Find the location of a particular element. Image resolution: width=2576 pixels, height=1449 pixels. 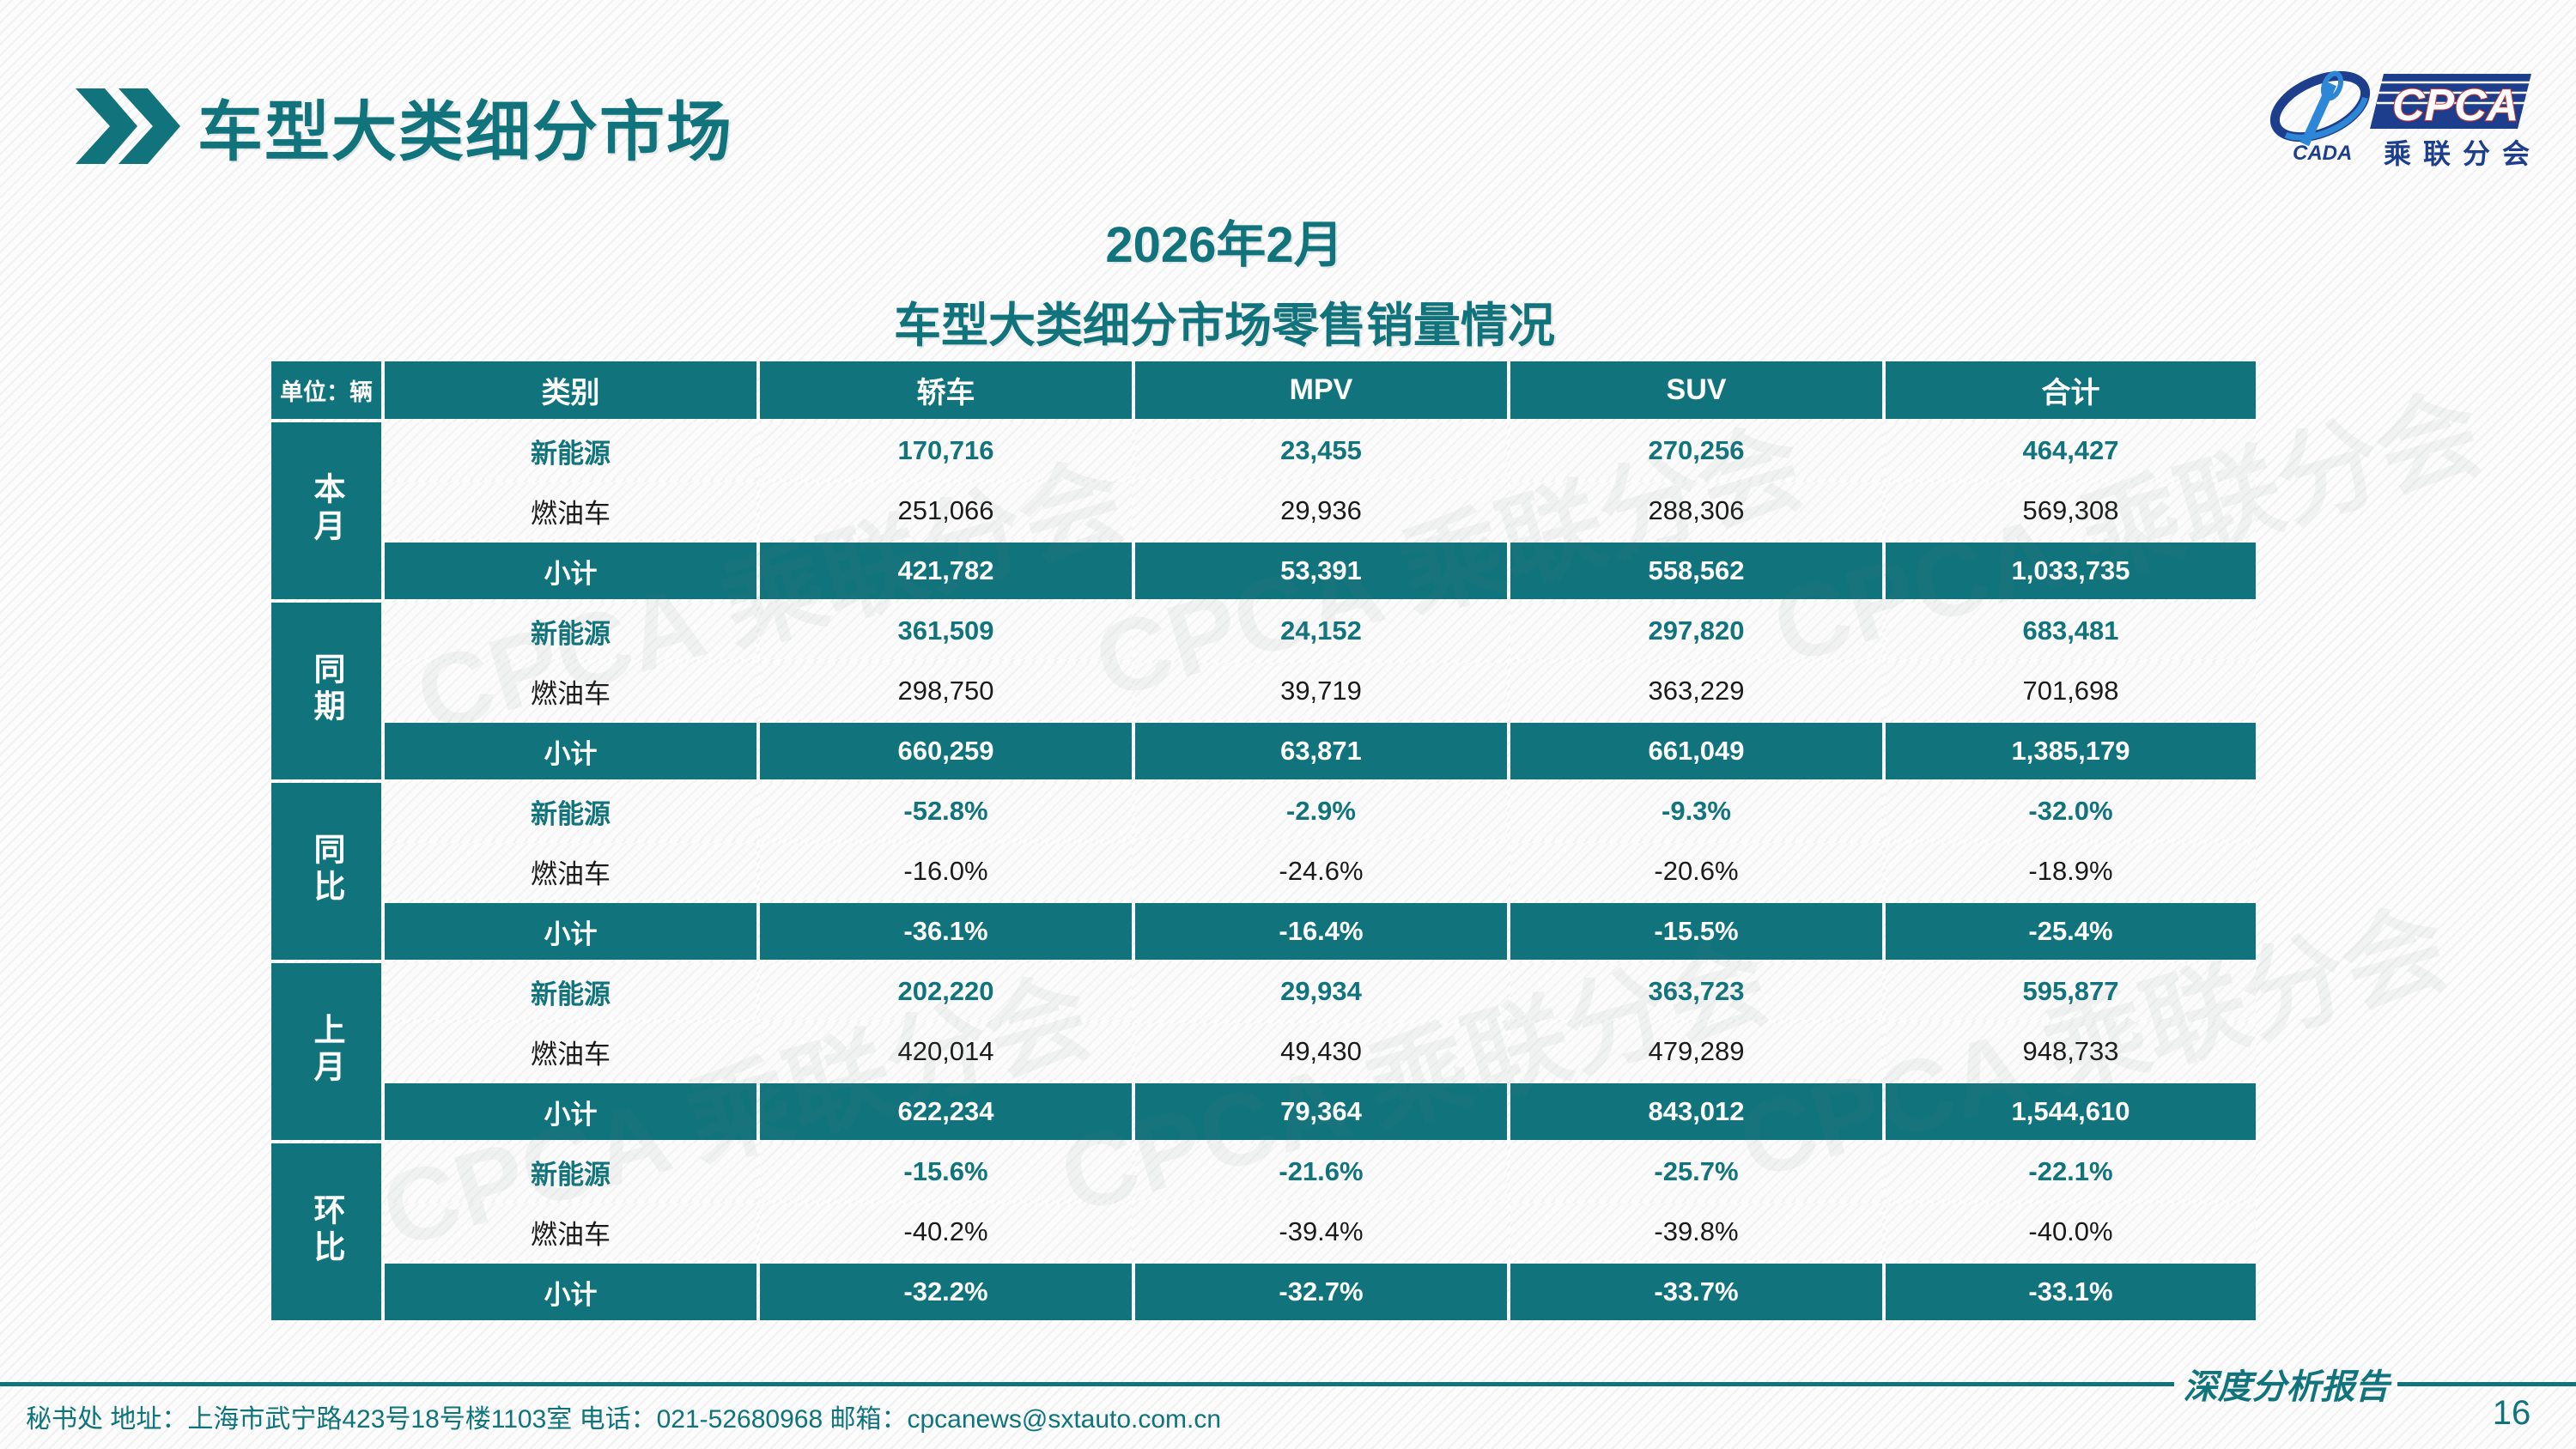

value-cell: -18.9% is located at coordinates (2071, 871).